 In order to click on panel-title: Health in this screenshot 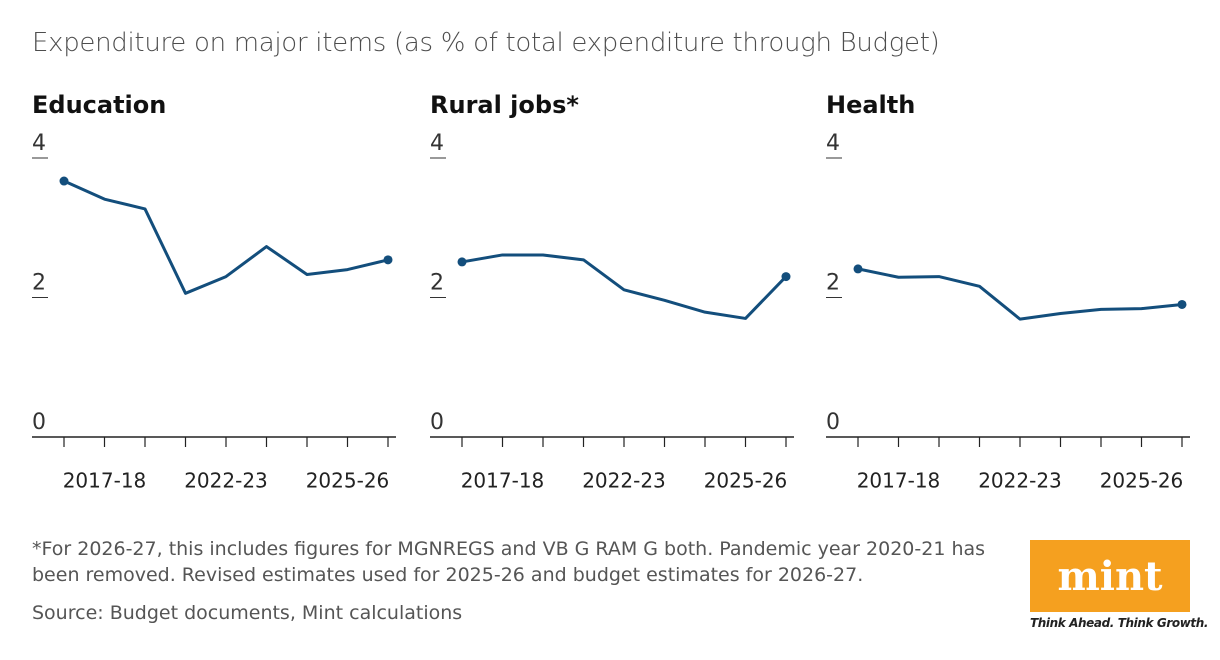, I will do `click(870, 105)`.